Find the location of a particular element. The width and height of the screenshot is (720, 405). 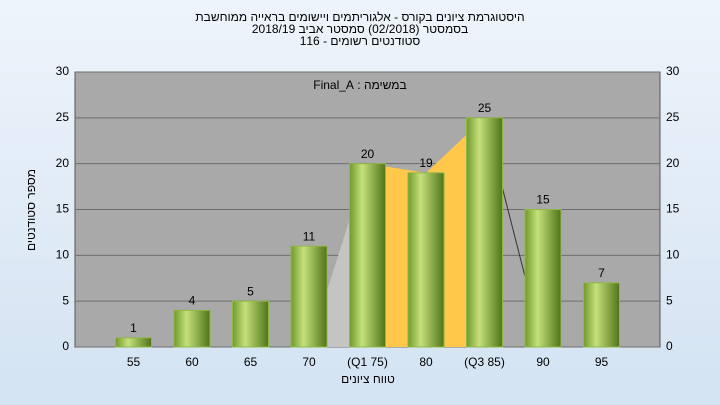

x-tick-label: 90 is located at coordinates (543, 362).